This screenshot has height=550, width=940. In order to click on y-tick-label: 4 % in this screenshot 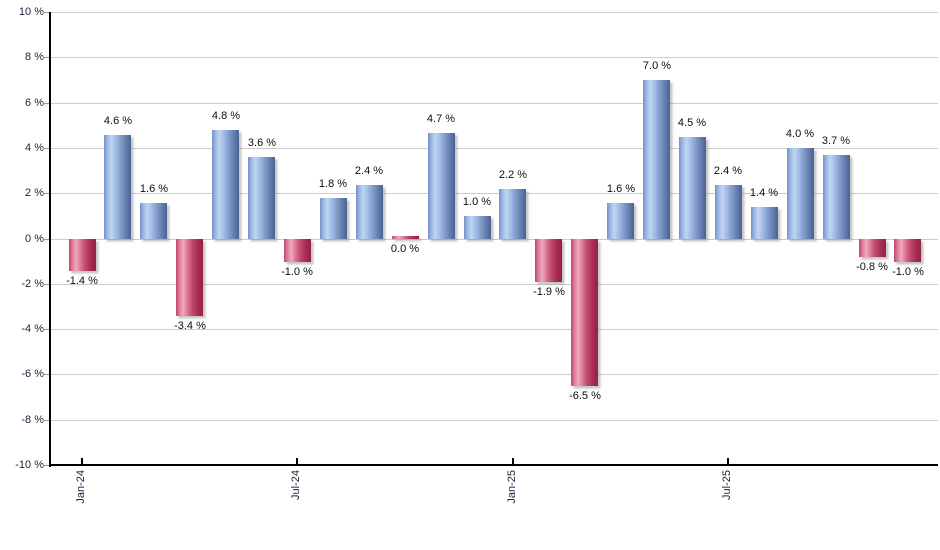, I will do `click(34, 148)`.